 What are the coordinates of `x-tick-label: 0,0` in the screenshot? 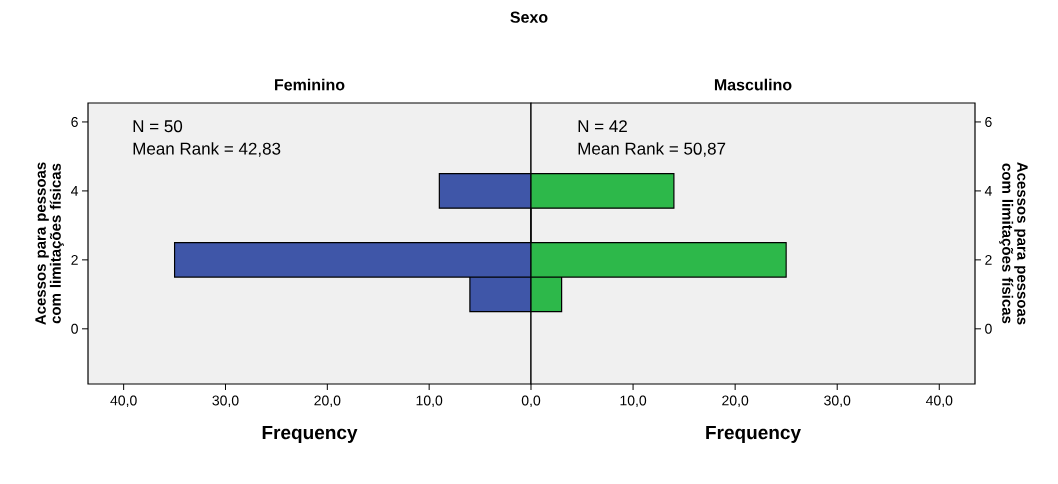 It's located at (531, 401).